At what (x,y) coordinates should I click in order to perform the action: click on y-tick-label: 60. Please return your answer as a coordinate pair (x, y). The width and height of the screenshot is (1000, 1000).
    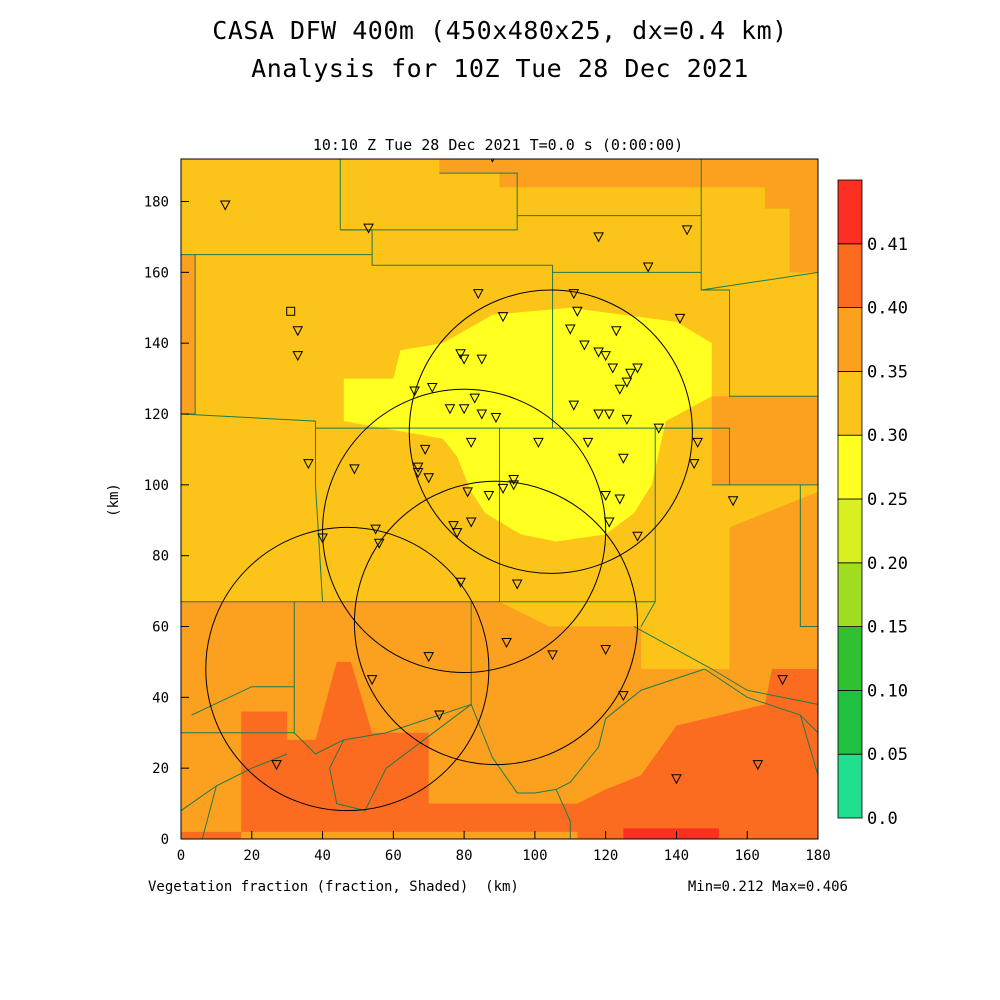
    Looking at the image, I should click on (160, 628).